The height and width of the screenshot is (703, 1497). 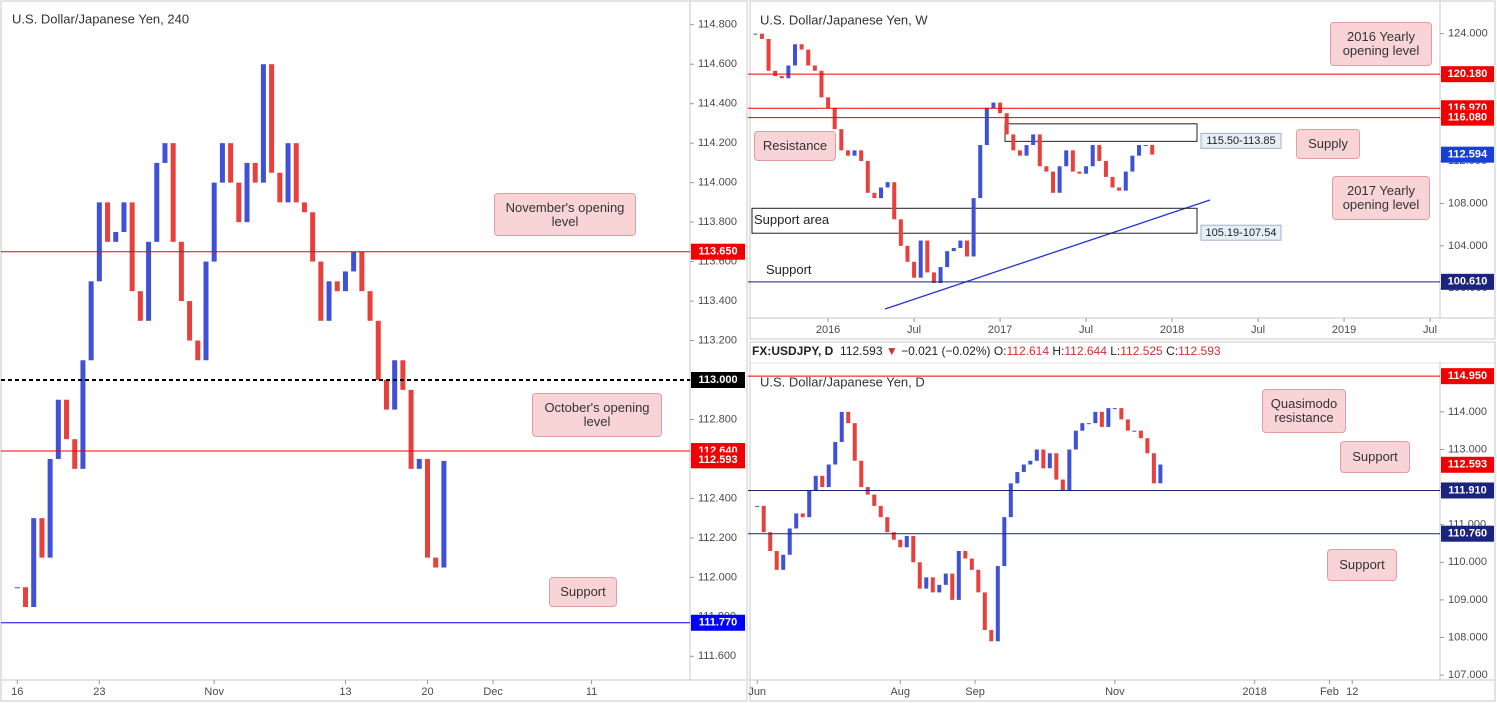 I want to click on x-tick-label: Jun, so click(x=757, y=692).